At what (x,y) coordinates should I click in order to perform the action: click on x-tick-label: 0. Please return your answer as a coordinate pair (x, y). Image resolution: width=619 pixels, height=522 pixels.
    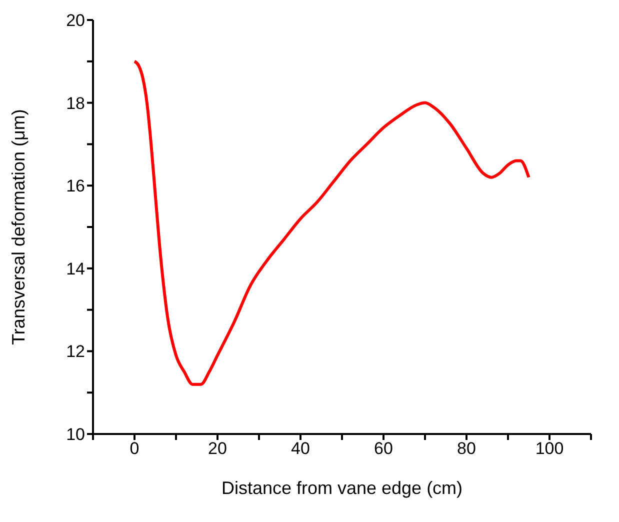
    Looking at the image, I should click on (135, 448).